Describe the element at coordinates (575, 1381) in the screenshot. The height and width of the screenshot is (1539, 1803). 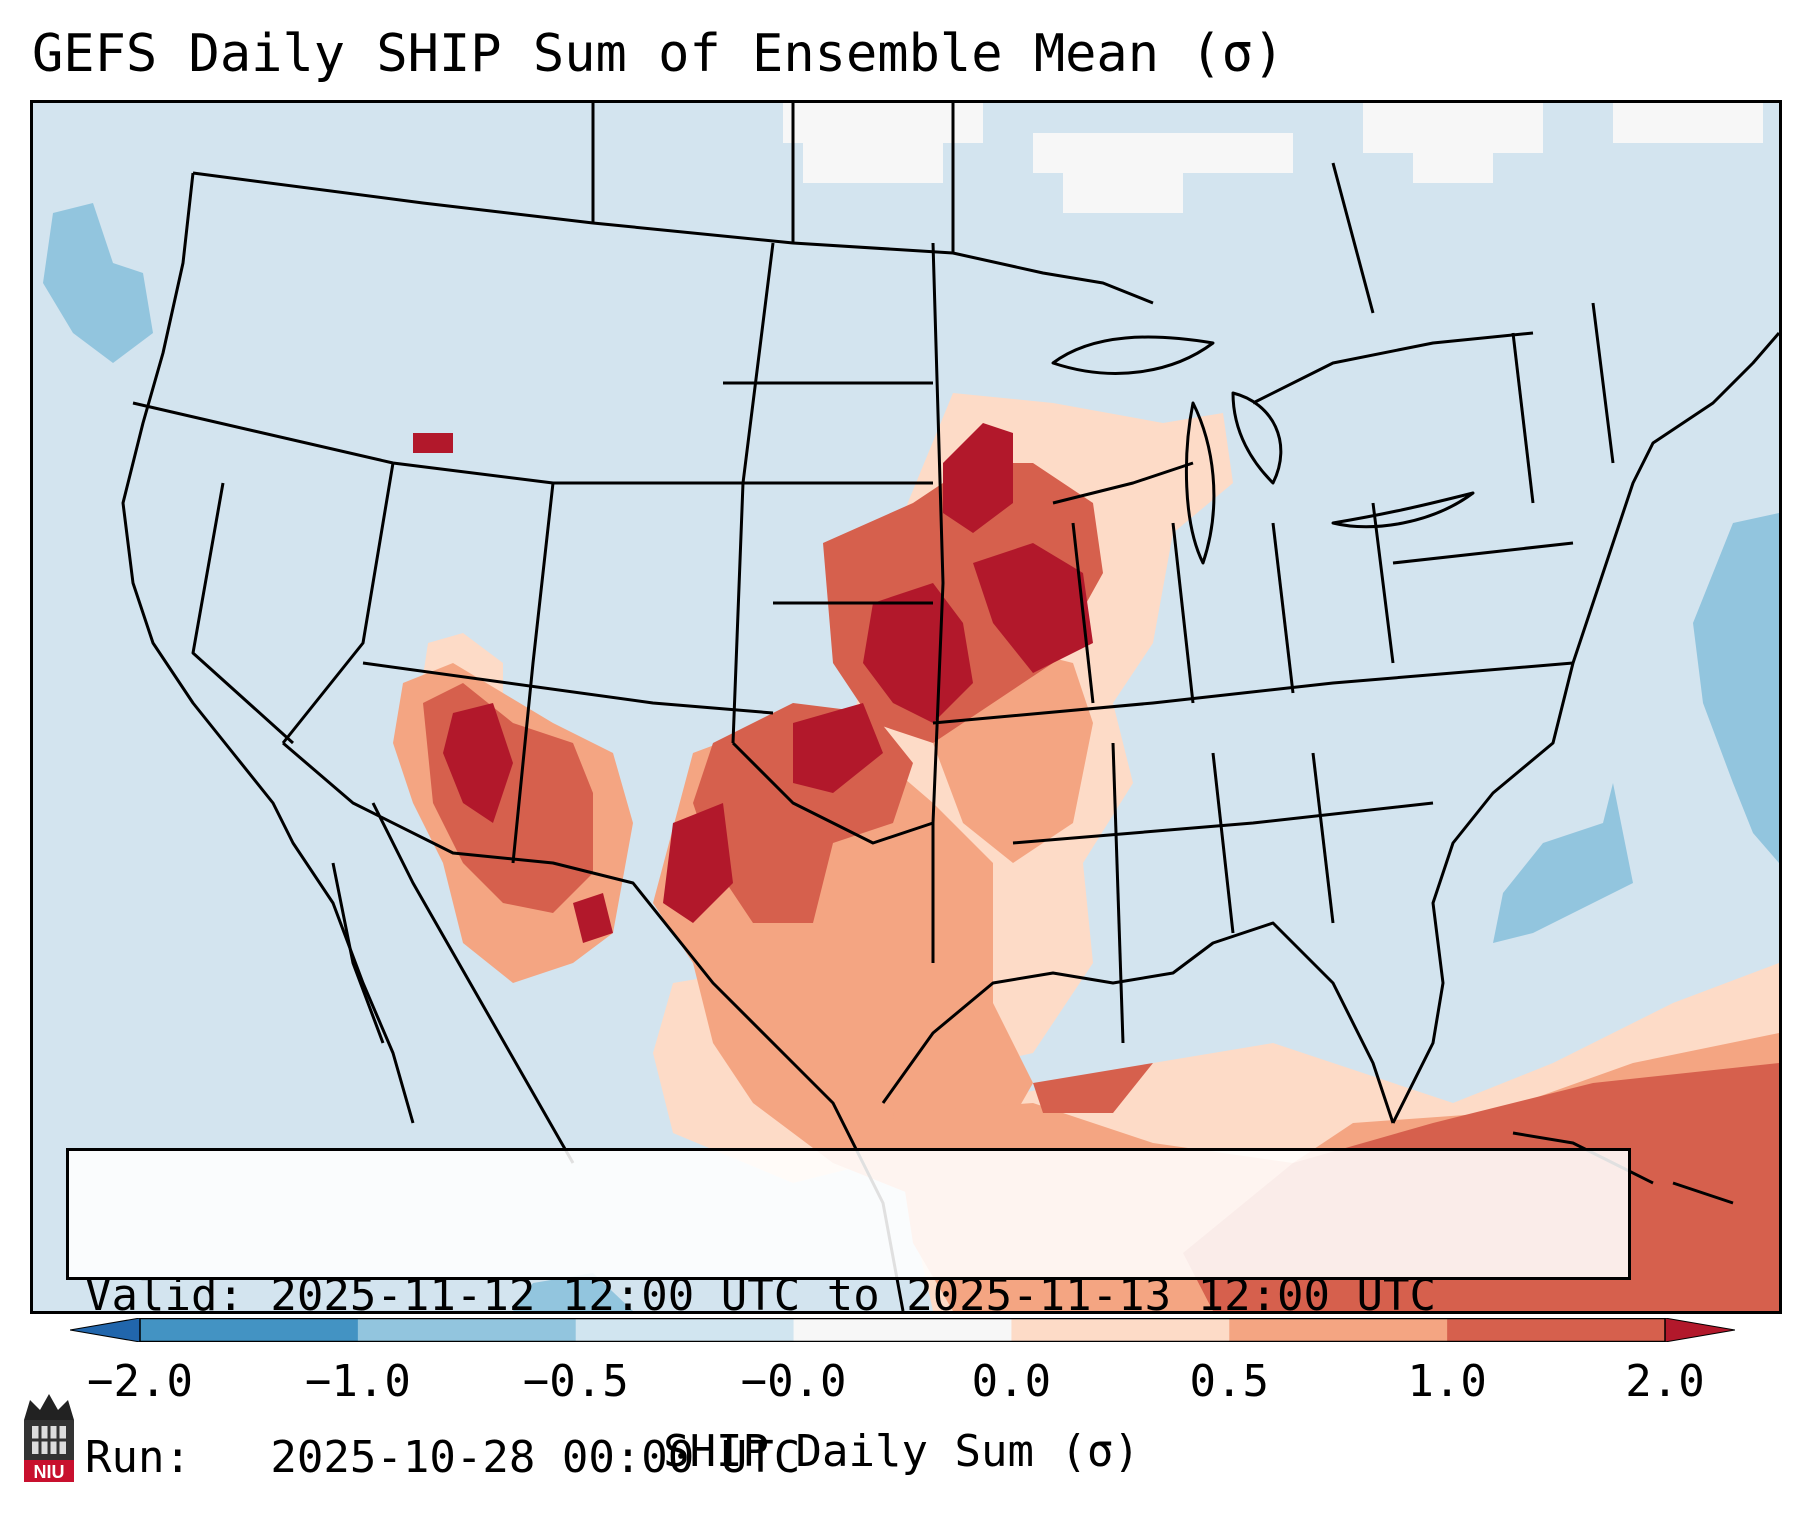
I see `colorbar-tick-label: −0.5` at that location.